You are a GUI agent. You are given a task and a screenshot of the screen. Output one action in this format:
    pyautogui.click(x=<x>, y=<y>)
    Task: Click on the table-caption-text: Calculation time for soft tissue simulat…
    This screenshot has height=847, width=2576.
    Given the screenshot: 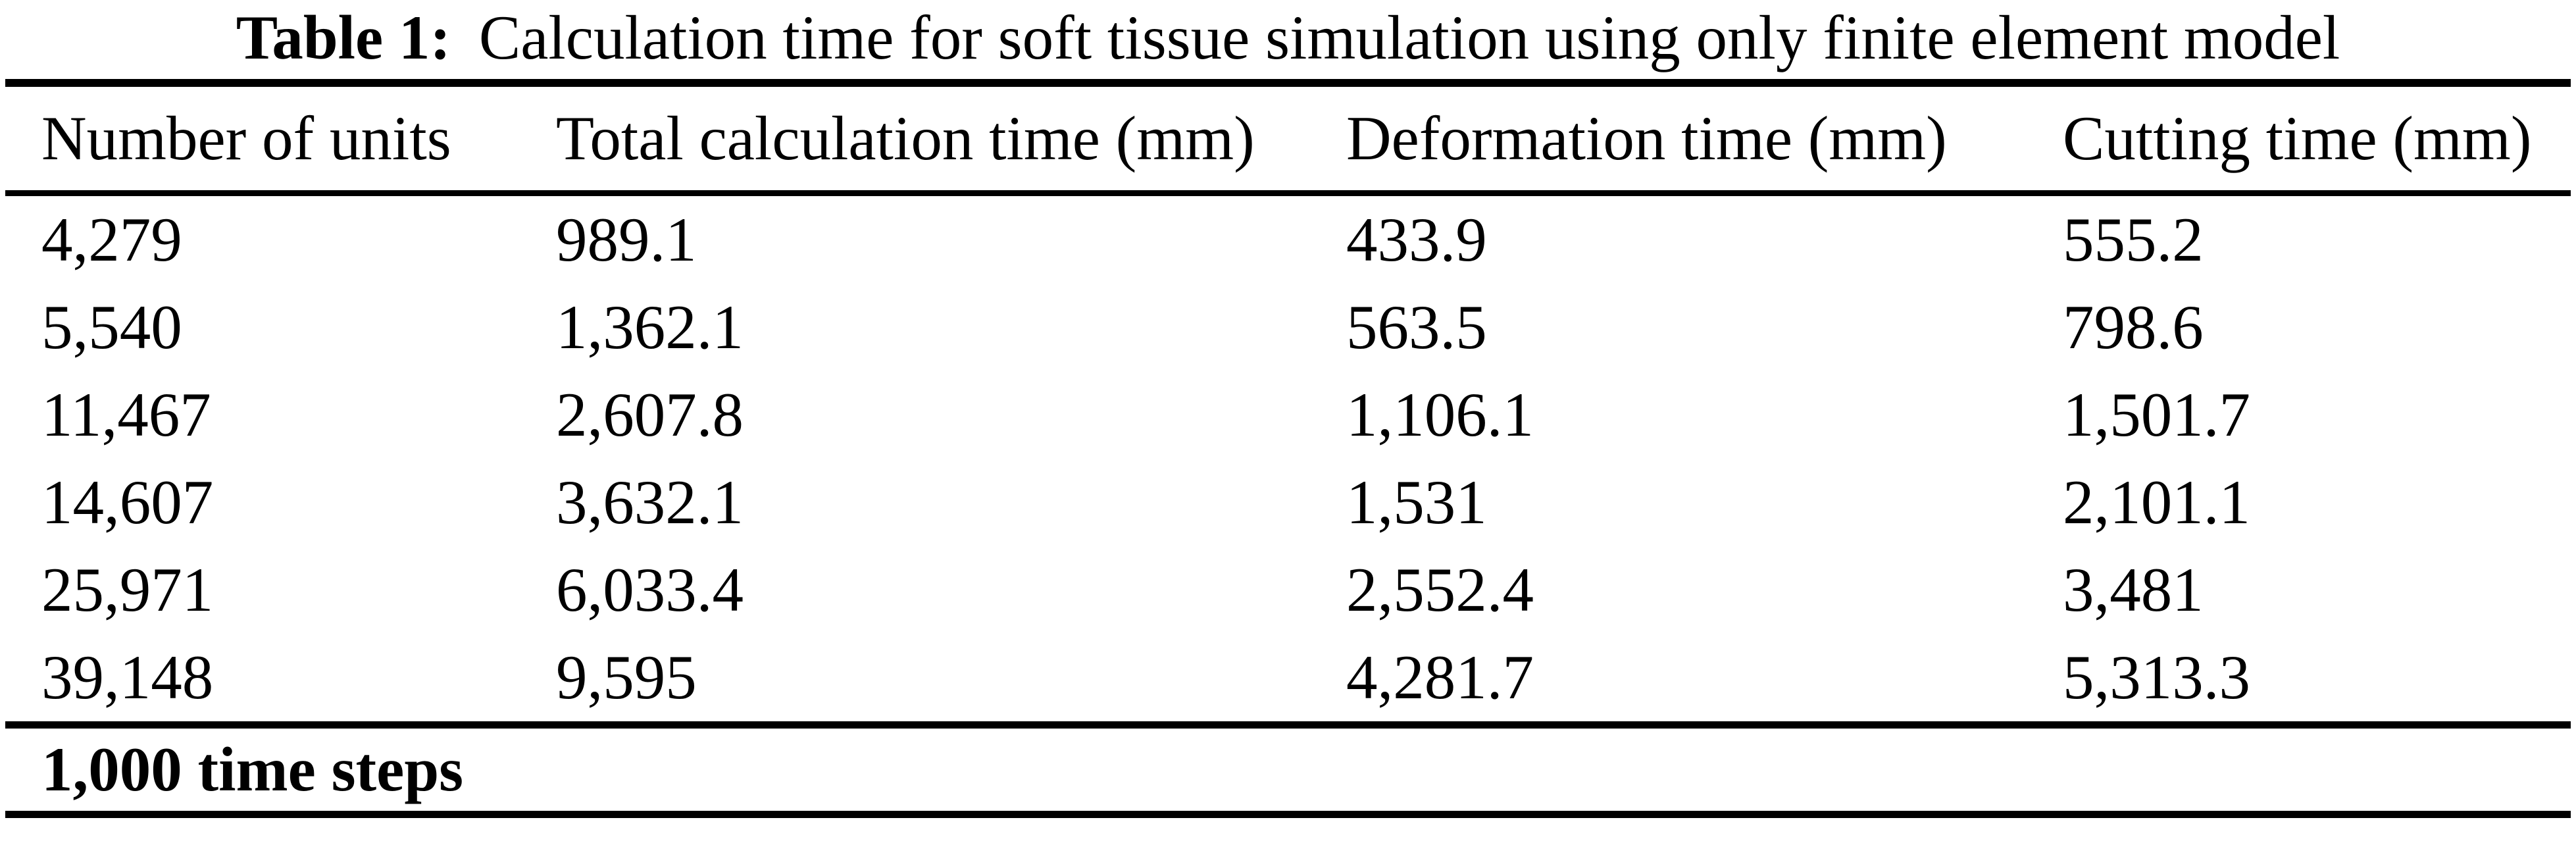 What is the action you would take?
    pyautogui.click(x=1409, y=37)
    